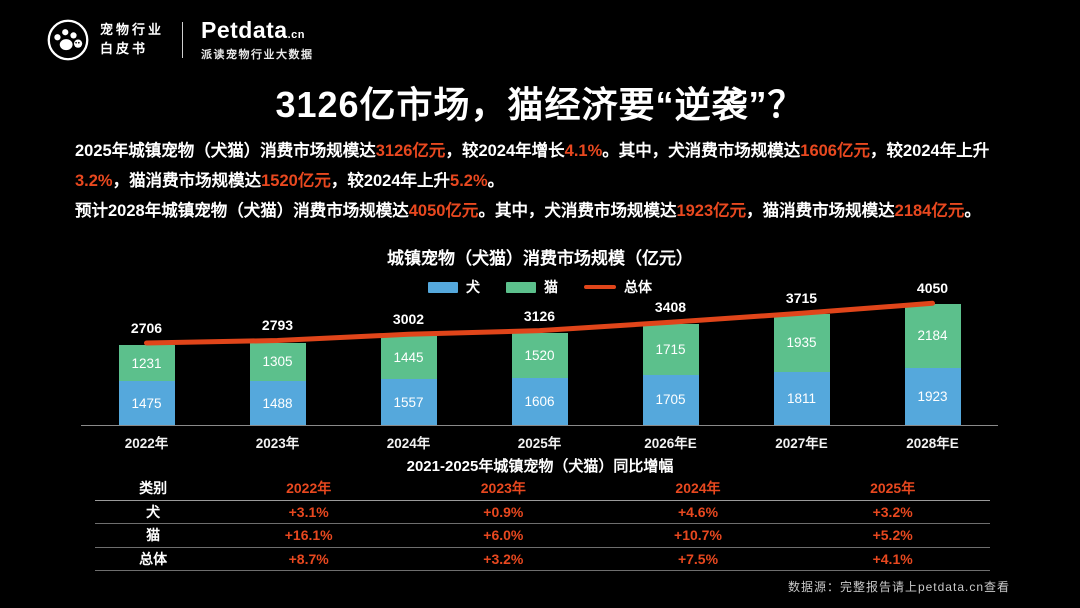 The height and width of the screenshot is (608, 1080). I want to click on bar-total-label: 2793, so click(277, 325).